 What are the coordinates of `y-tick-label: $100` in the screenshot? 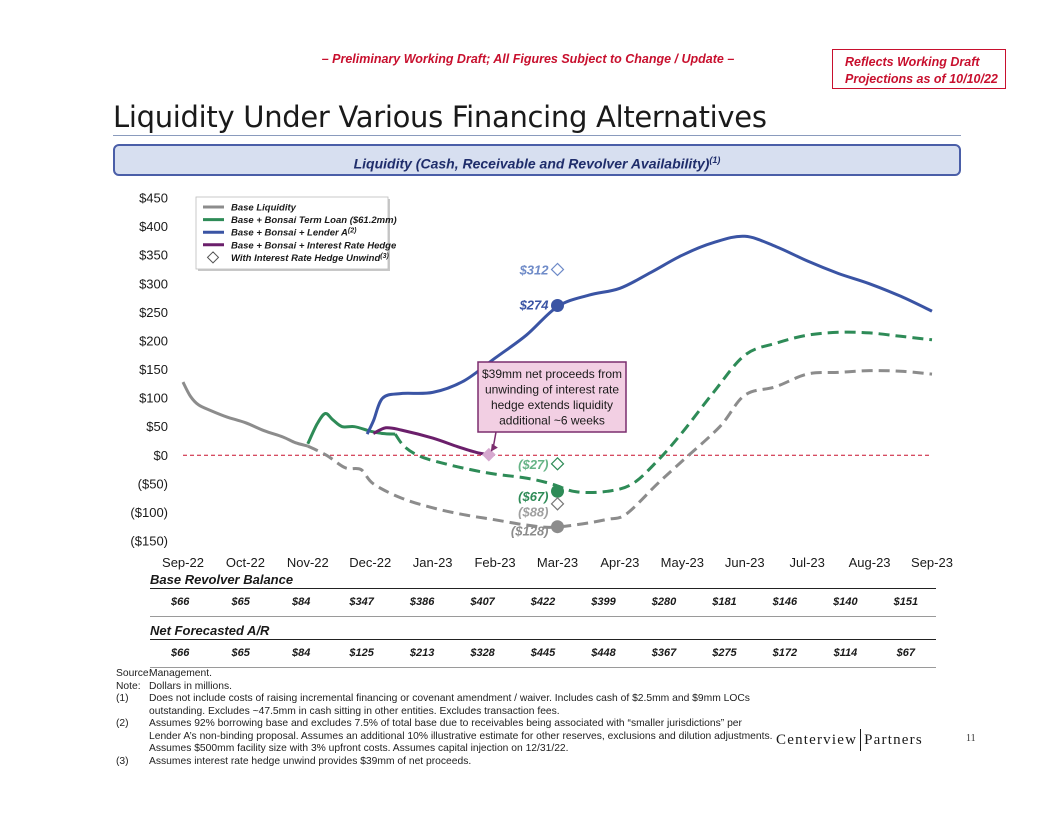 It's located at (153, 398).